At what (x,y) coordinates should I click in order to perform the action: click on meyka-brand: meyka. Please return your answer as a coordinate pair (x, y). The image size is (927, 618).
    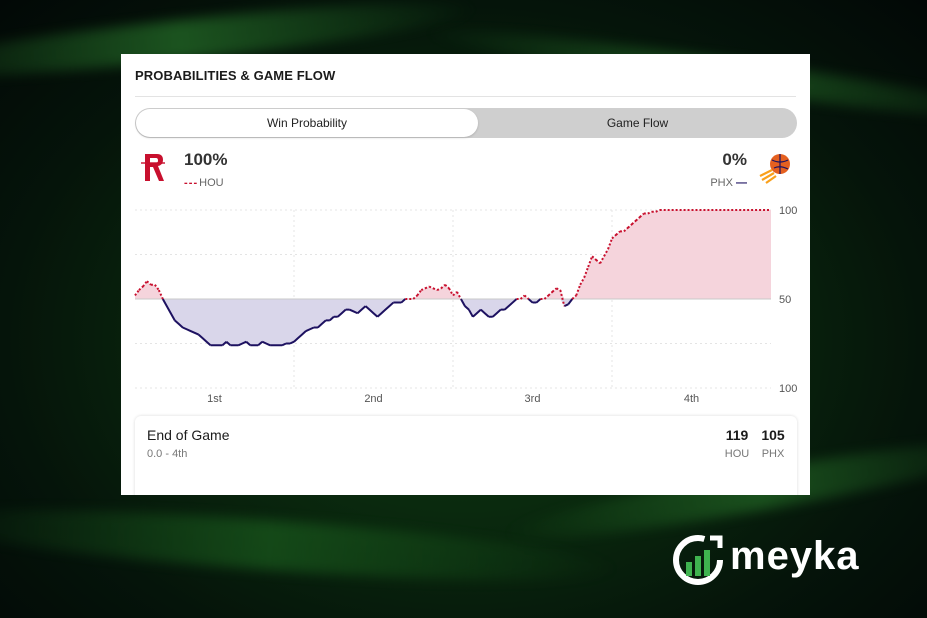
    Looking at the image, I should click on (775, 560).